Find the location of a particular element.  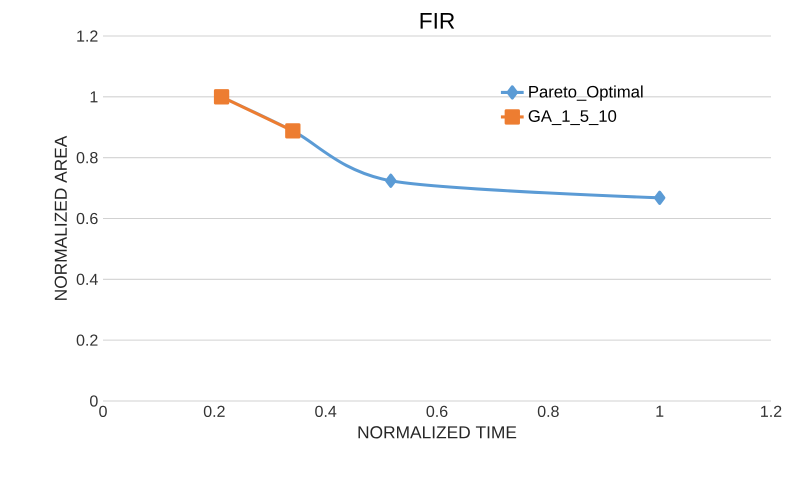

y-tick-label: 0 is located at coordinates (94, 401).